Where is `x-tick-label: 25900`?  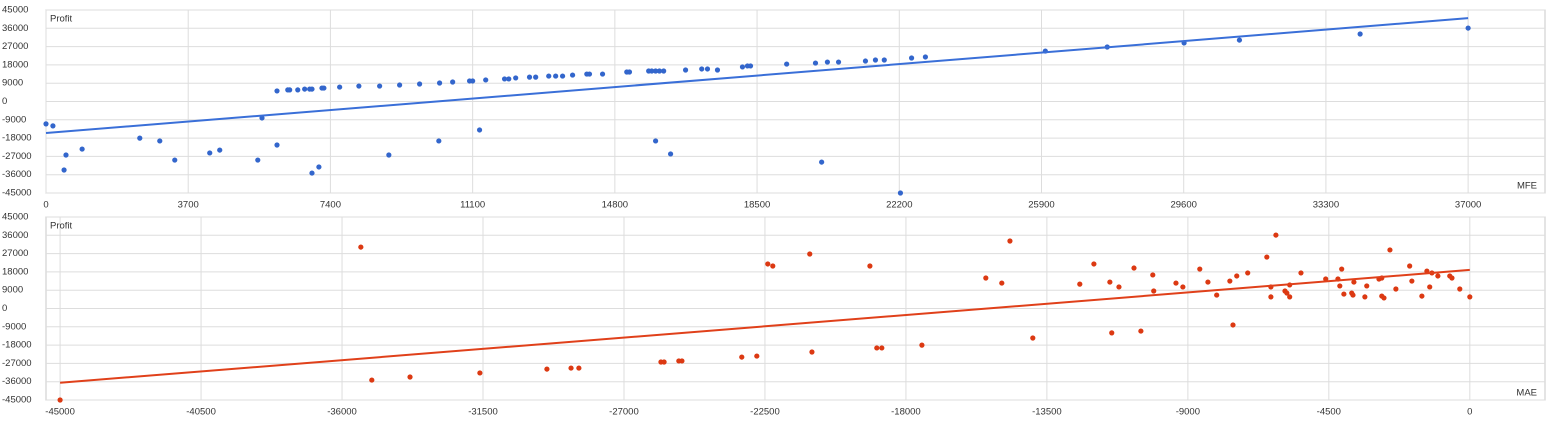
x-tick-label: 25900 is located at coordinates (1041, 205).